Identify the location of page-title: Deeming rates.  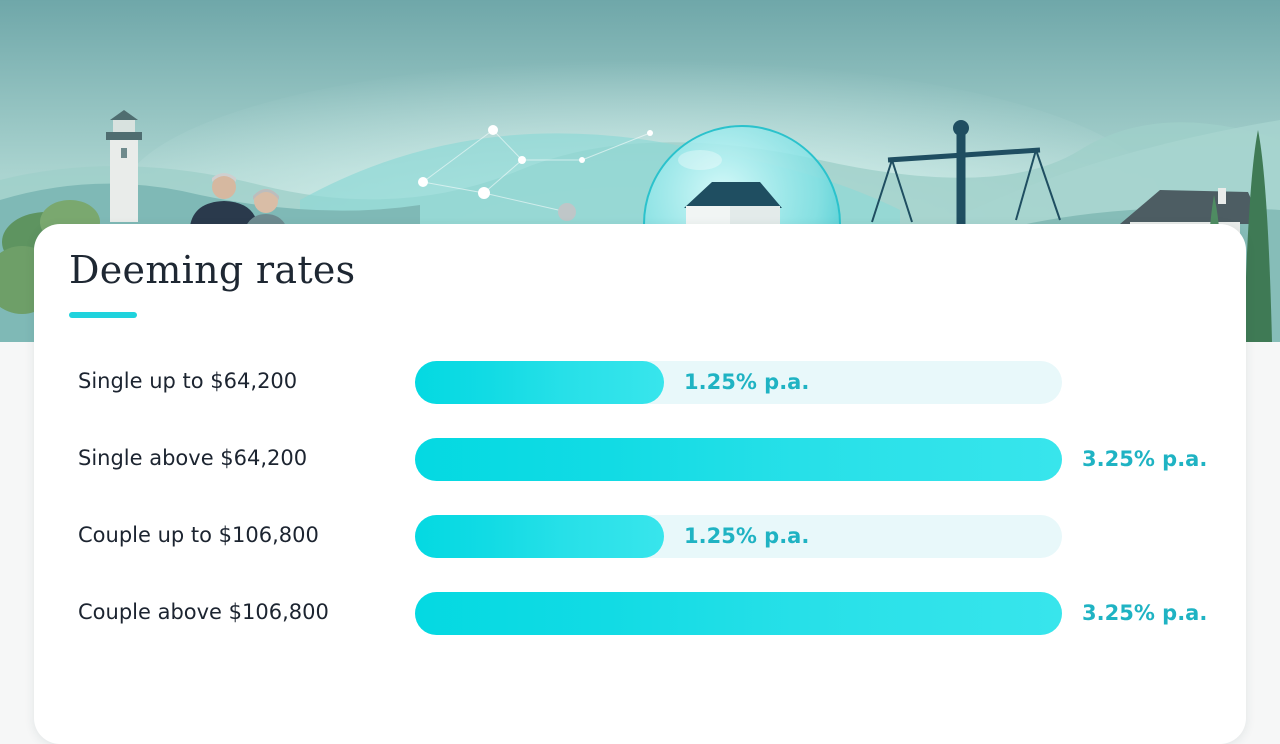
(212, 270).